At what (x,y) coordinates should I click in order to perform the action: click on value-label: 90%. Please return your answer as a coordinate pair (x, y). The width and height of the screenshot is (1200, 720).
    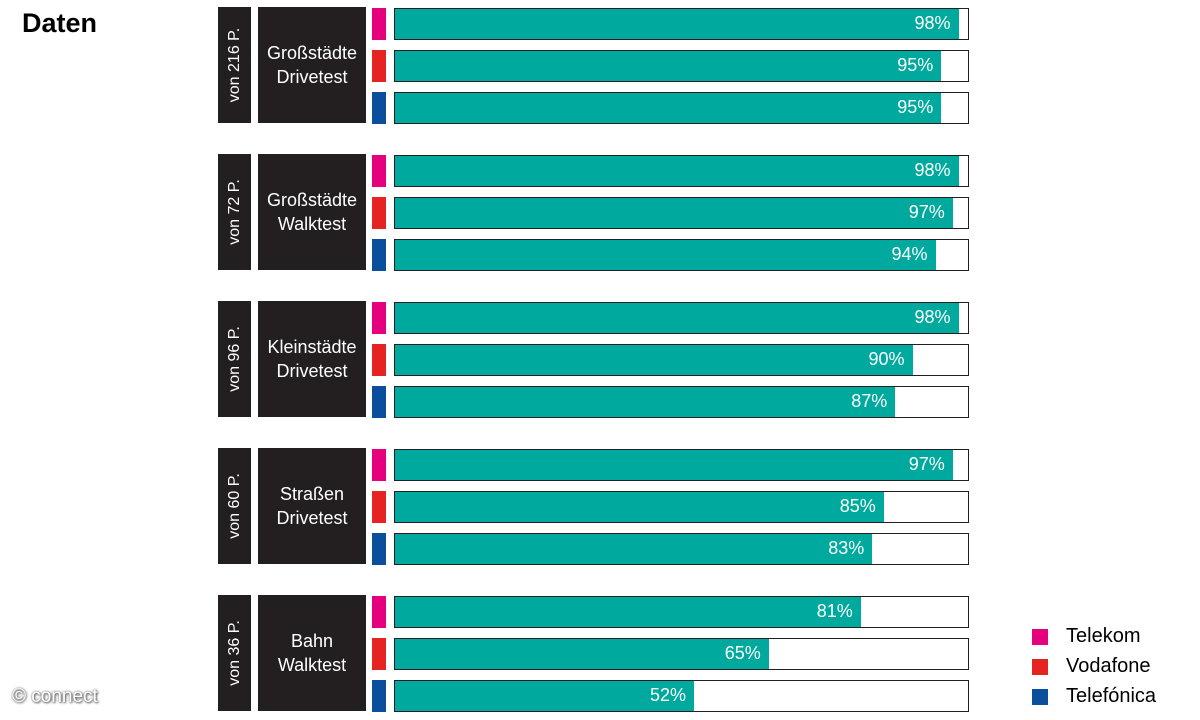
    Looking at the image, I should click on (886, 359).